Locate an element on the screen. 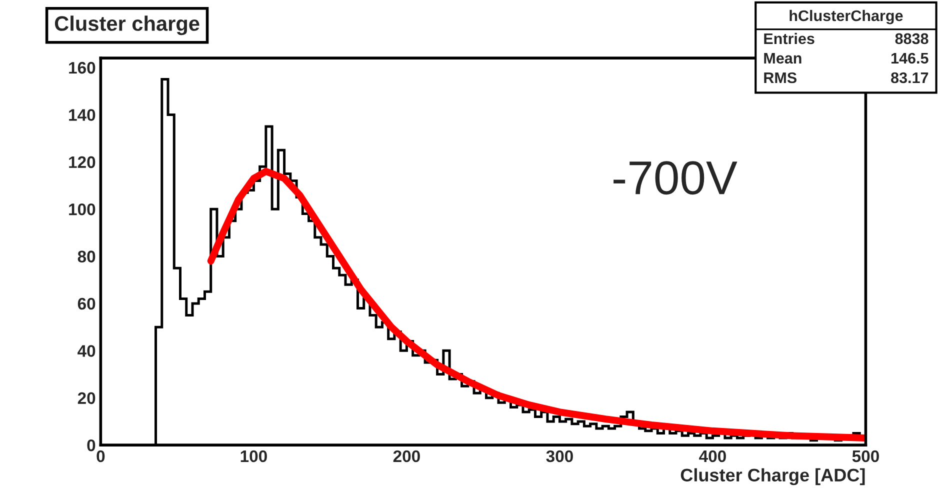 The image size is (941, 488). y-tick-label: 100 is located at coordinates (82, 209).